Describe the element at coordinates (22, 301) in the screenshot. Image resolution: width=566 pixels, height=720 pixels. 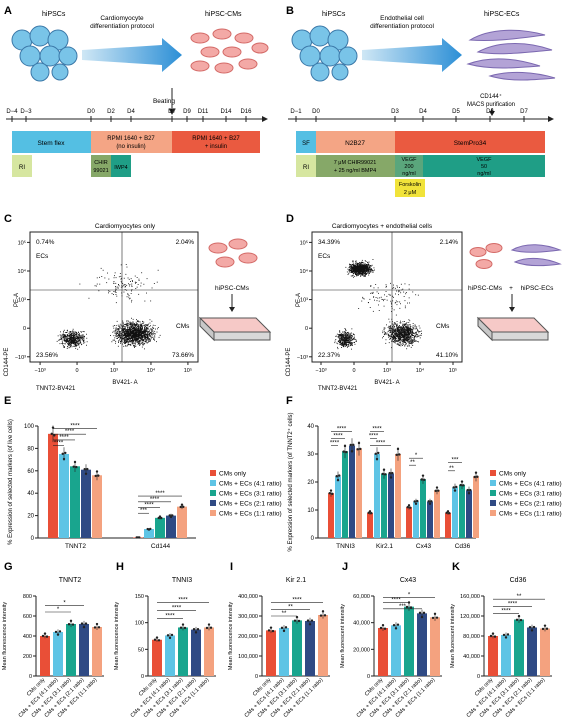
I see `flow-ytick-label: 10³` at that location.